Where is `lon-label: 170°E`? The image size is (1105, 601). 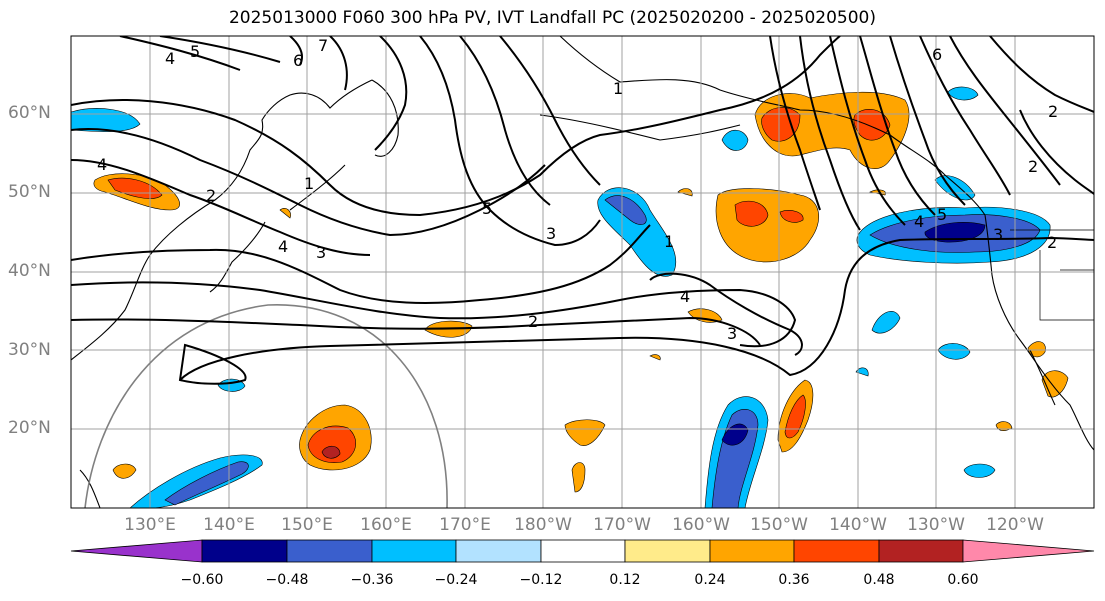
lon-label: 170°E is located at coordinates (465, 525).